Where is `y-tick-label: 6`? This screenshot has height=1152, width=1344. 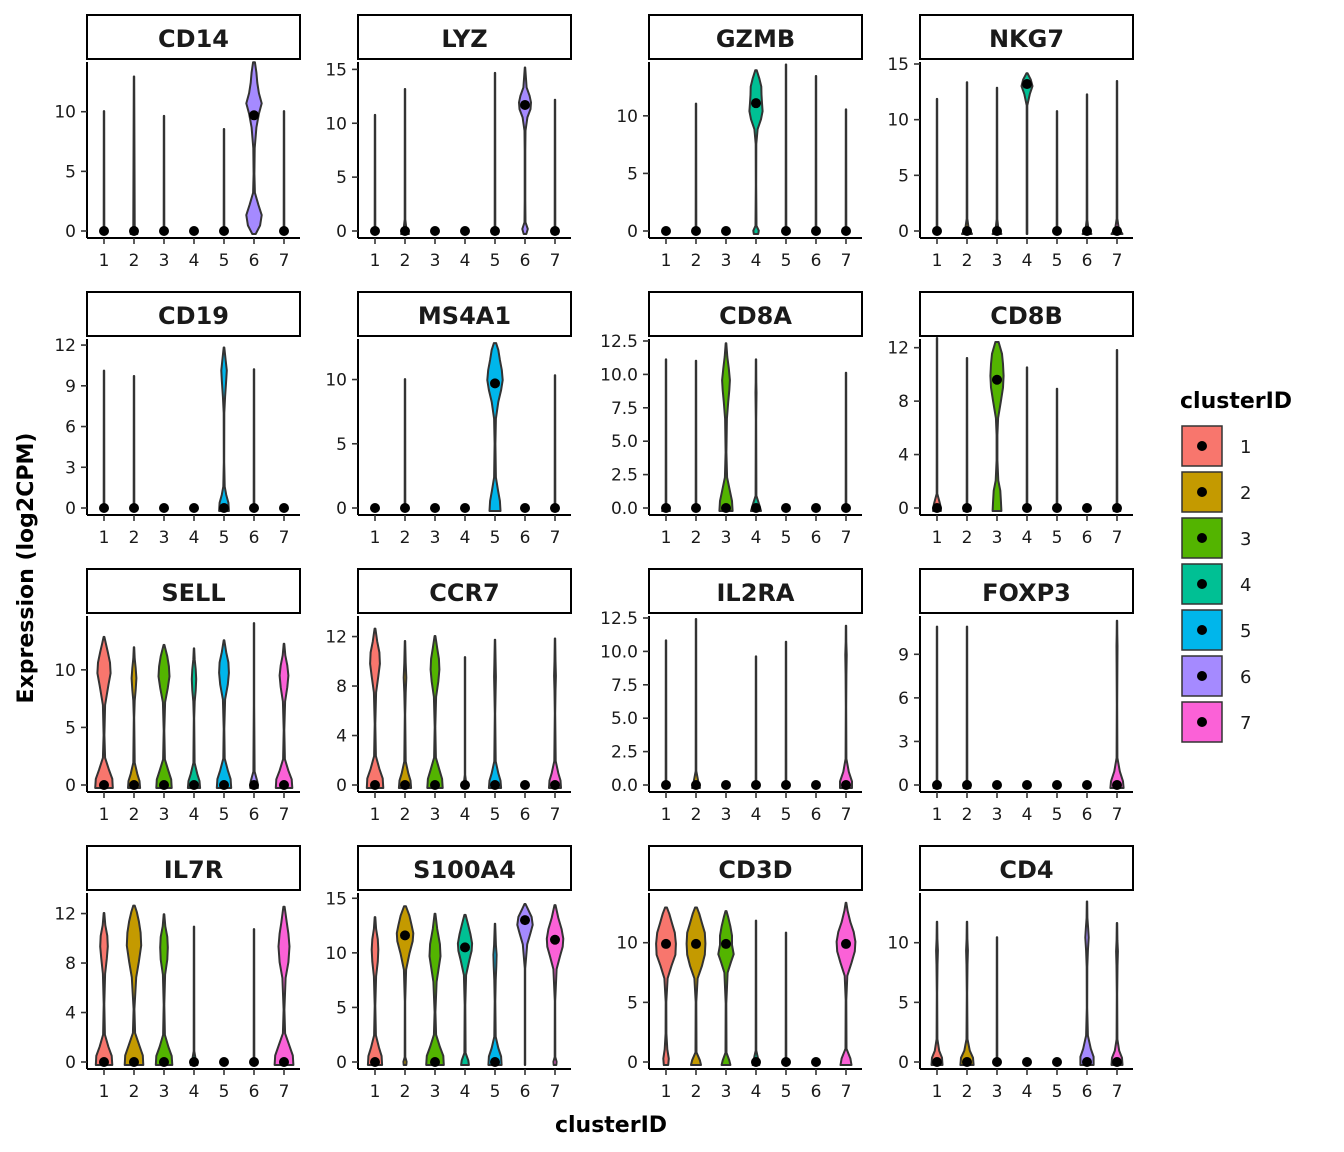 y-tick-label: 6 is located at coordinates (903, 699).